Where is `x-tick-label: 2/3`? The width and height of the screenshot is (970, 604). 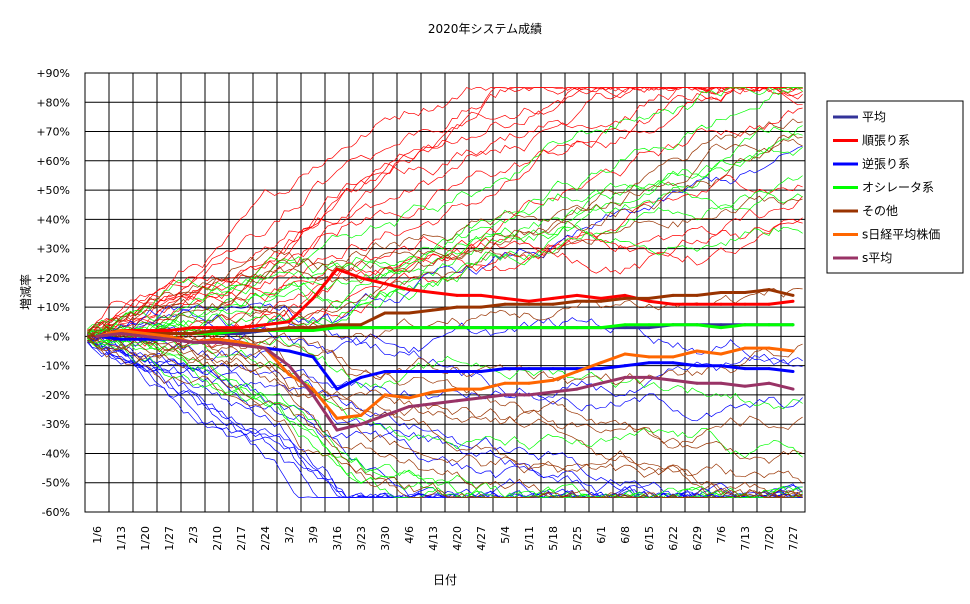
x-tick-label: 2/3 is located at coordinates (193, 535).